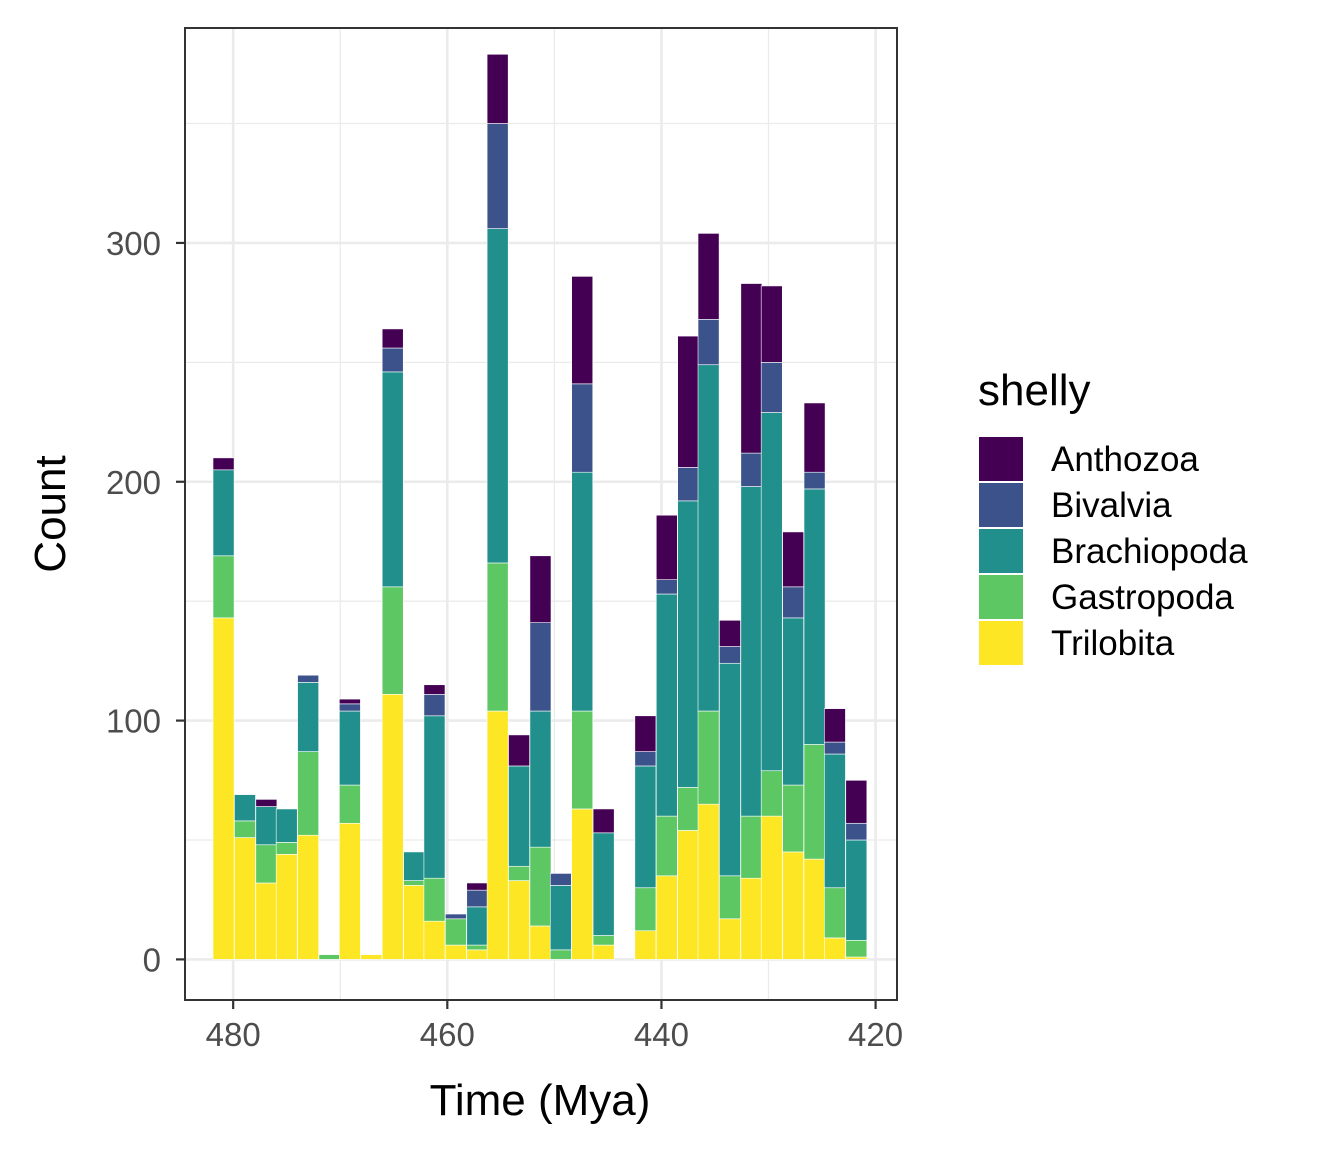  What do you see at coordinates (133, 243) in the screenshot?
I see `y-tick-label: 300` at bounding box center [133, 243].